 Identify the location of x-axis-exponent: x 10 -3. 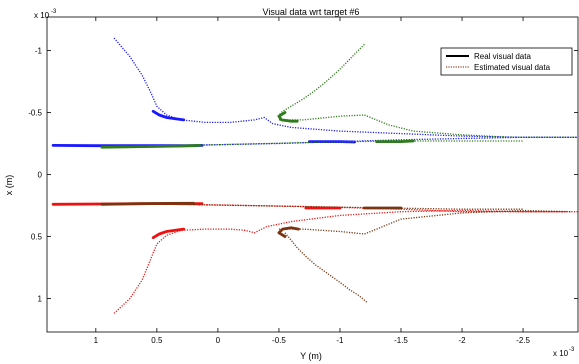
(564, 352).